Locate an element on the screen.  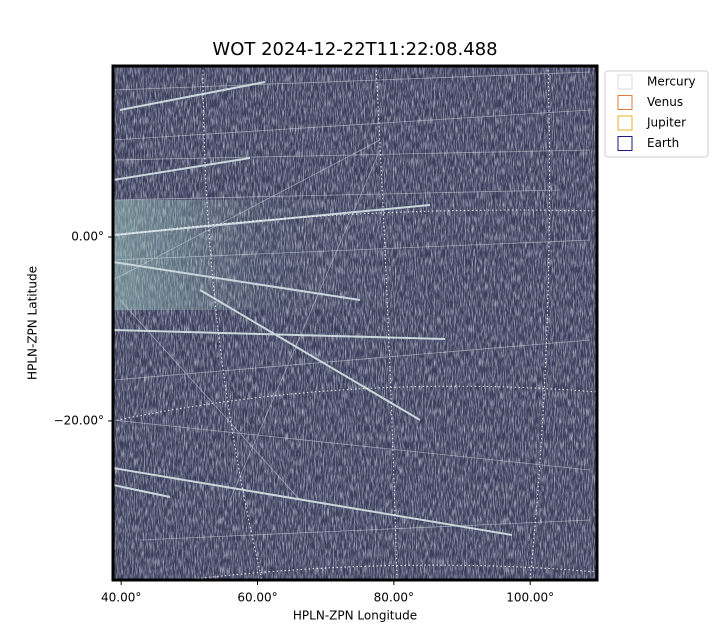
x-axis-label: HPLN-ZPN Longitude is located at coordinates (355, 616).